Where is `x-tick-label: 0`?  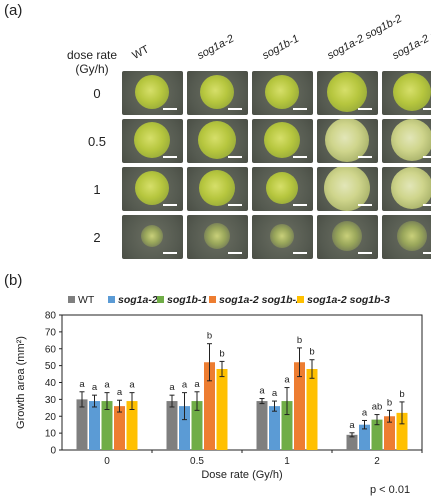 x-tick-label: 0 is located at coordinates (107, 461).